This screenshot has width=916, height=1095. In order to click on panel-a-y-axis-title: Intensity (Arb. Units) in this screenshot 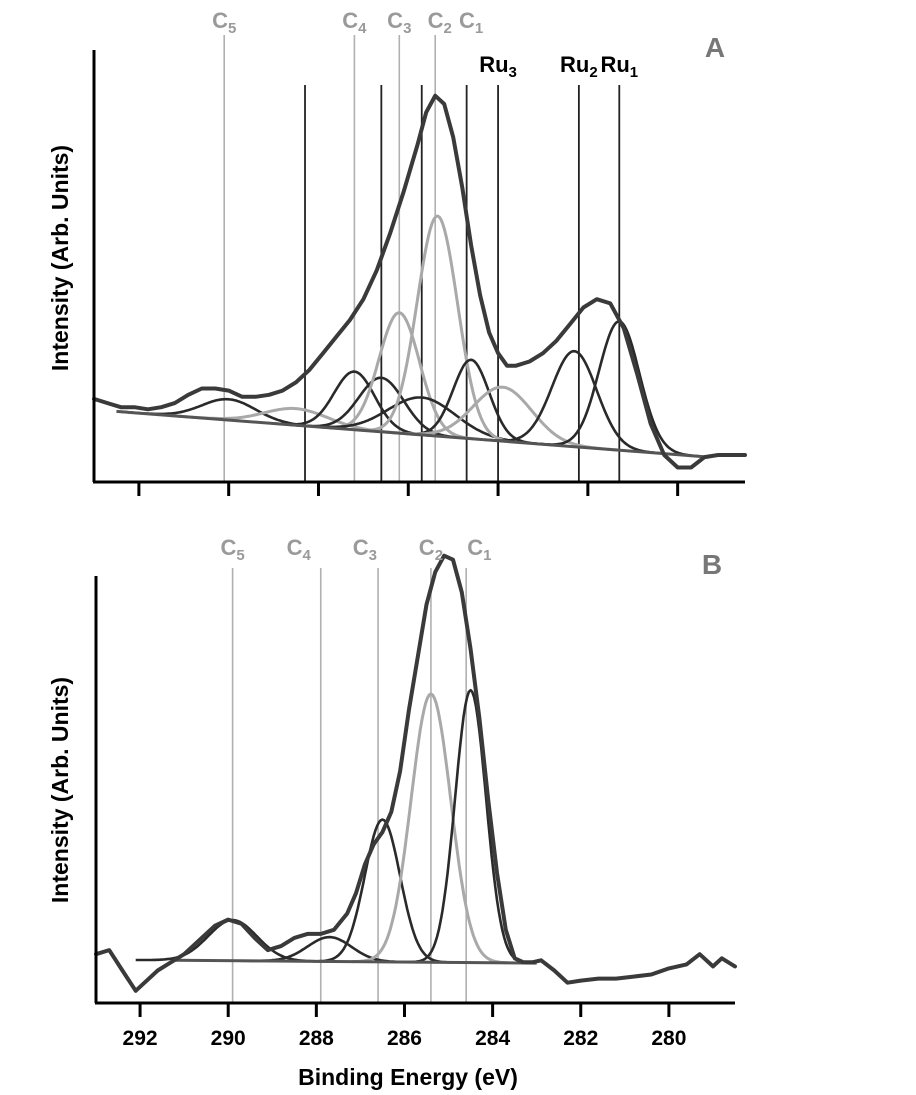, I will do `click(60, 258)`.